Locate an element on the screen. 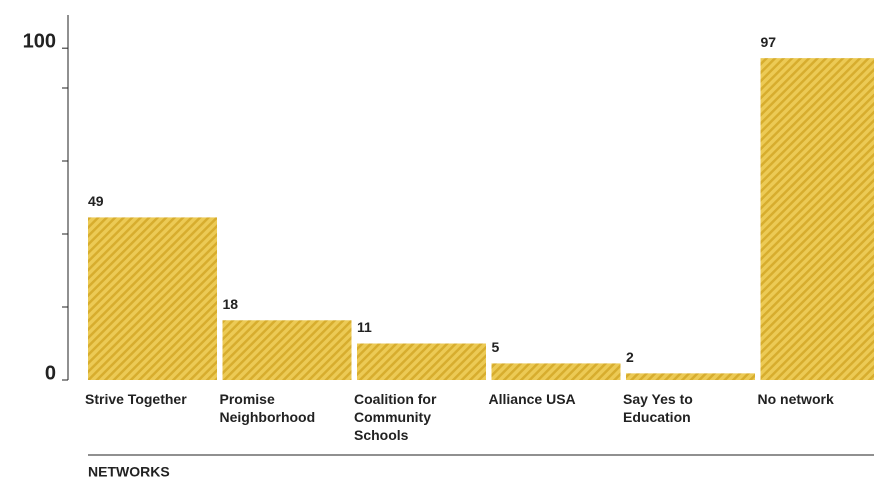  value-label: 18 is located at coordinates (231, 304).